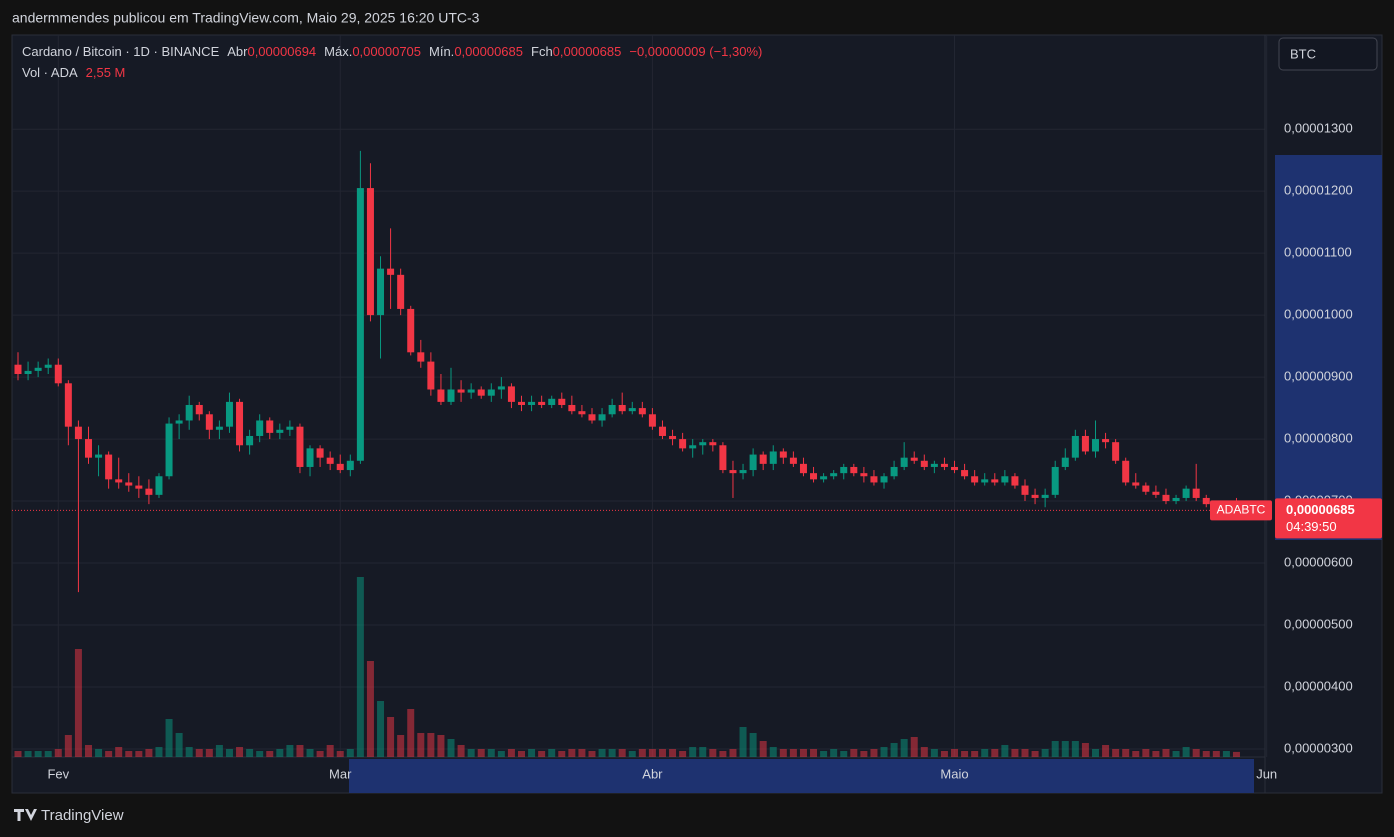  What do you see at coordinates (1311, 526) in the screenshot?
I see `price-tag-countdown: 04:39:50` at bounding box center [1311, 526].